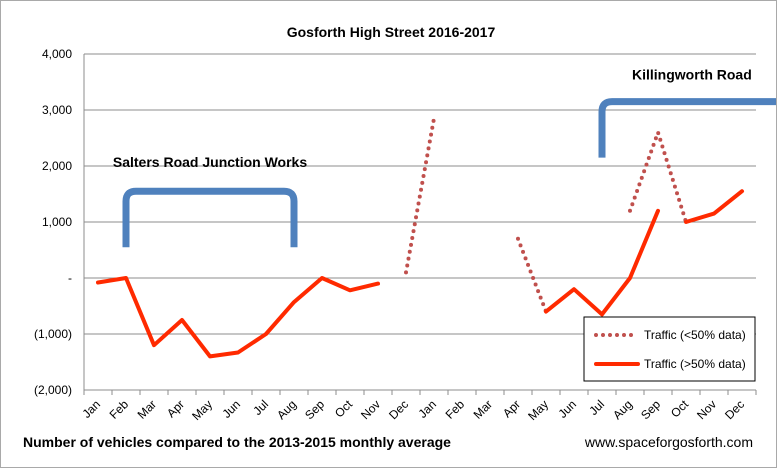 This screenshot has width=777, height=468. I want to click on x-tick-label-15: Apr, so click(511, 408).